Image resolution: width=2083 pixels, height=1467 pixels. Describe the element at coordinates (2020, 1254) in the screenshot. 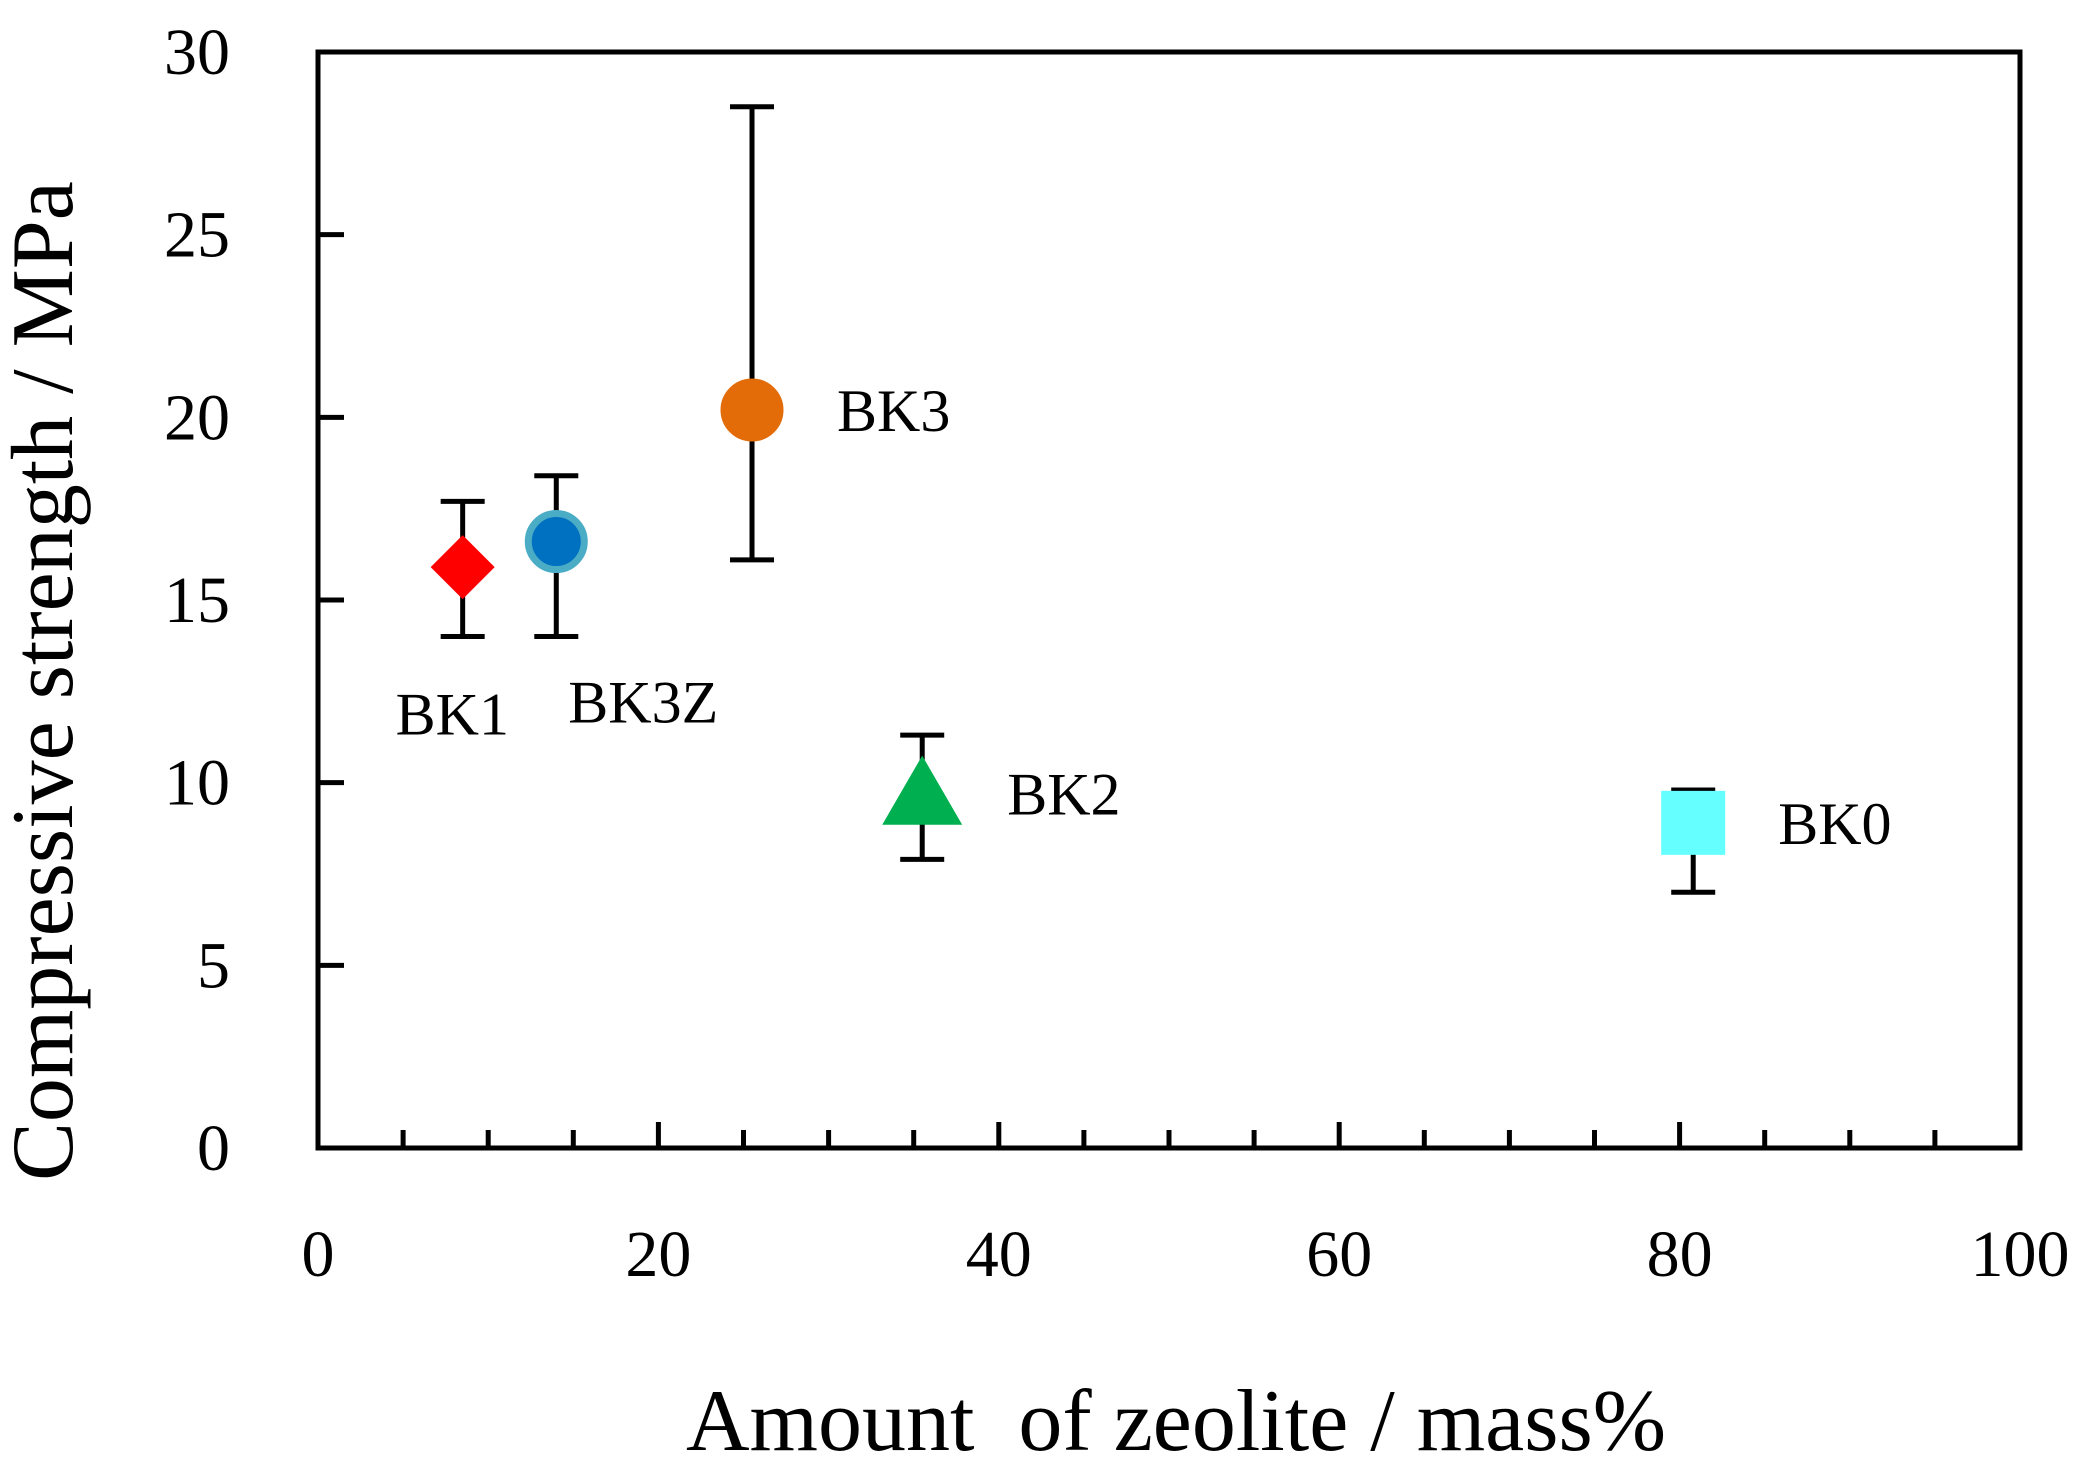

I see `x-tick-label: 100` at that location.